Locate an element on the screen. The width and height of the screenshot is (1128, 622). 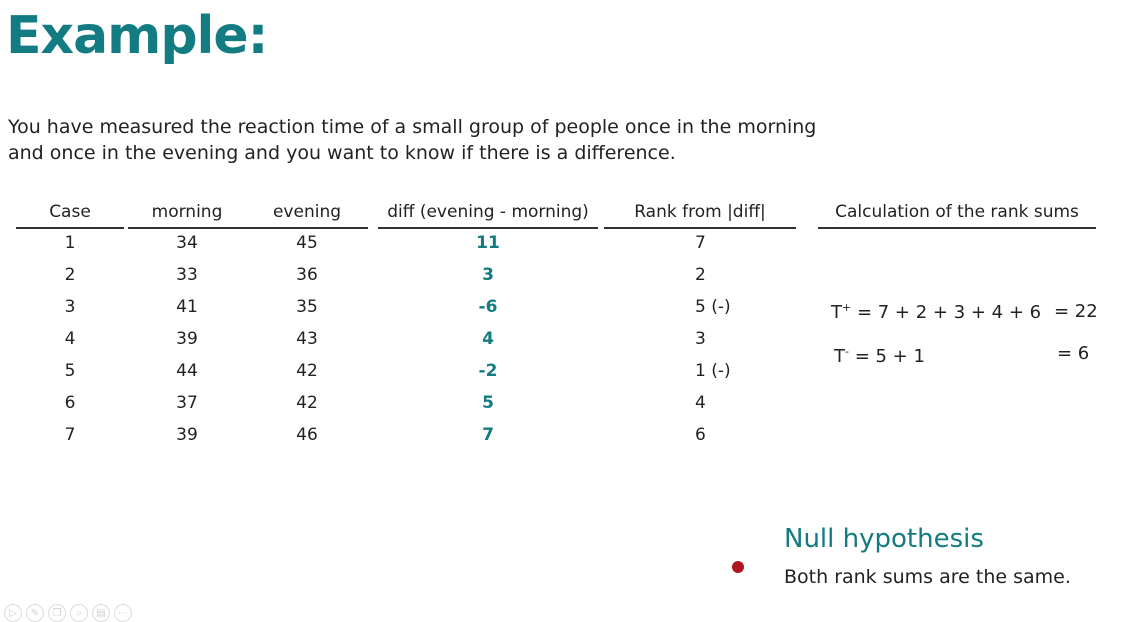
cell-morning: 37 is located at coordinates (187, 403).